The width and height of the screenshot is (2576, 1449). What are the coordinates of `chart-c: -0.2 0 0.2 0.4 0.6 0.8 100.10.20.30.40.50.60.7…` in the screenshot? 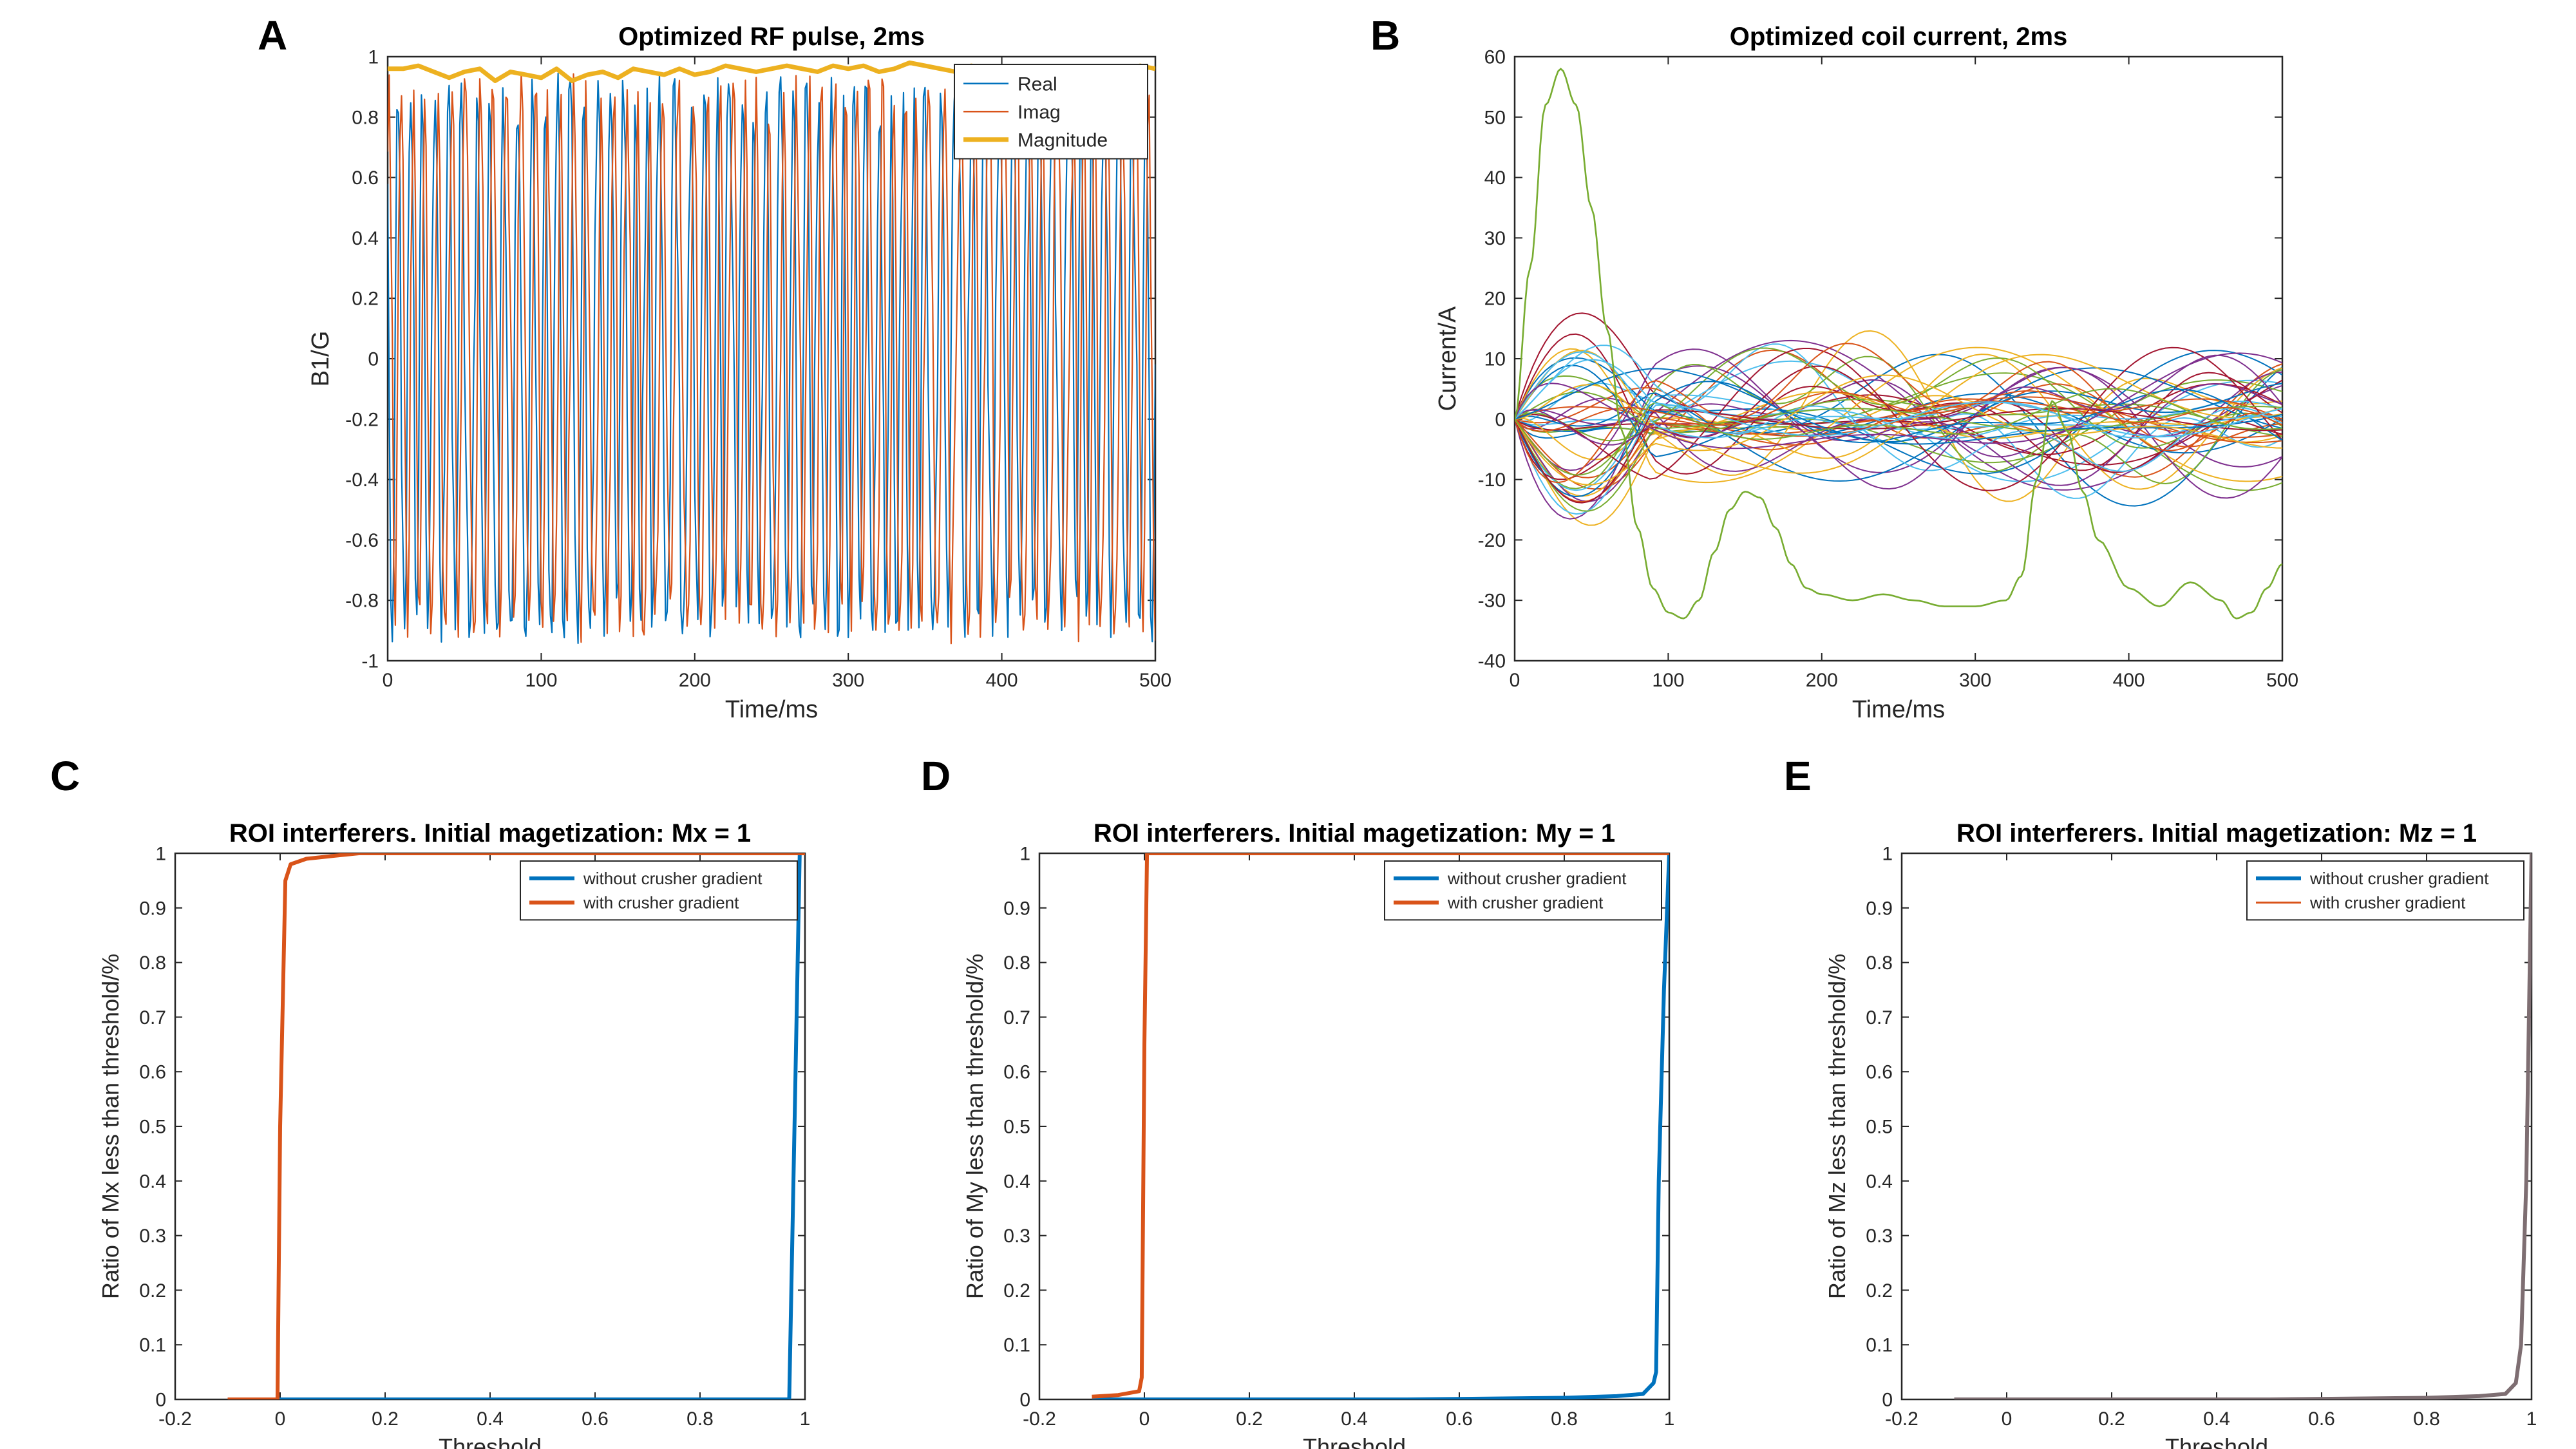 It's located at (453, 1134).